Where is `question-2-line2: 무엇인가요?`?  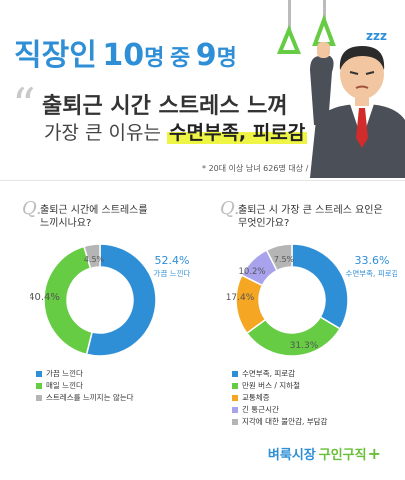 question-2-line2: 무엇인가요? is located at coordinates (264, 223).